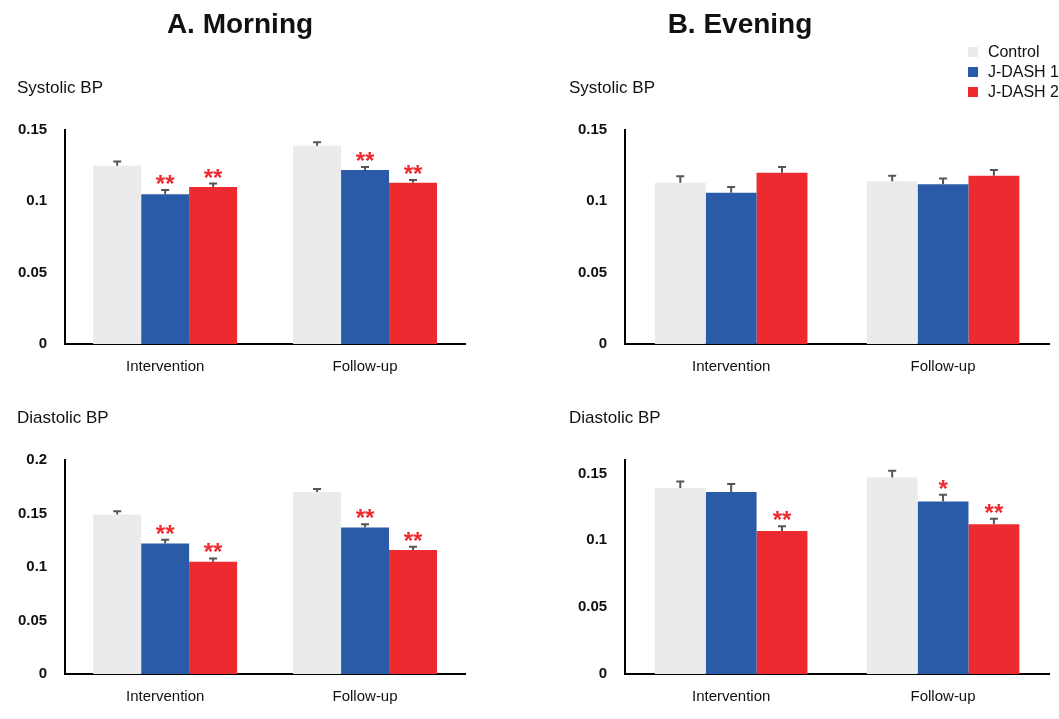  What do you see at coordinates (37, 459) in the screenshot?
I see `y-tick-label: 0.2` at bounding box center [37, 459].